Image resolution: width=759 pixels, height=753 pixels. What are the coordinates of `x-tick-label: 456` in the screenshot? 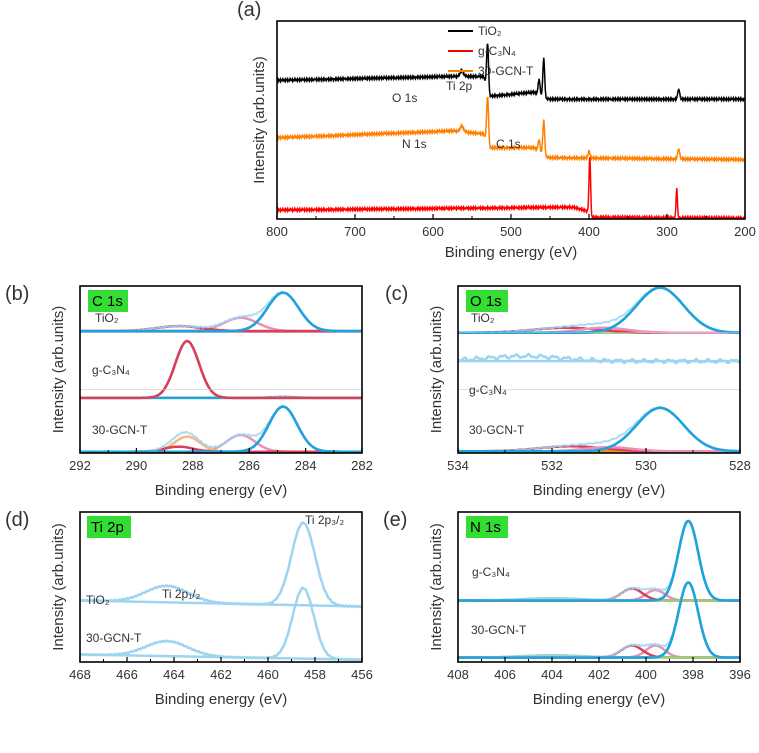 It's located at (362, 674).